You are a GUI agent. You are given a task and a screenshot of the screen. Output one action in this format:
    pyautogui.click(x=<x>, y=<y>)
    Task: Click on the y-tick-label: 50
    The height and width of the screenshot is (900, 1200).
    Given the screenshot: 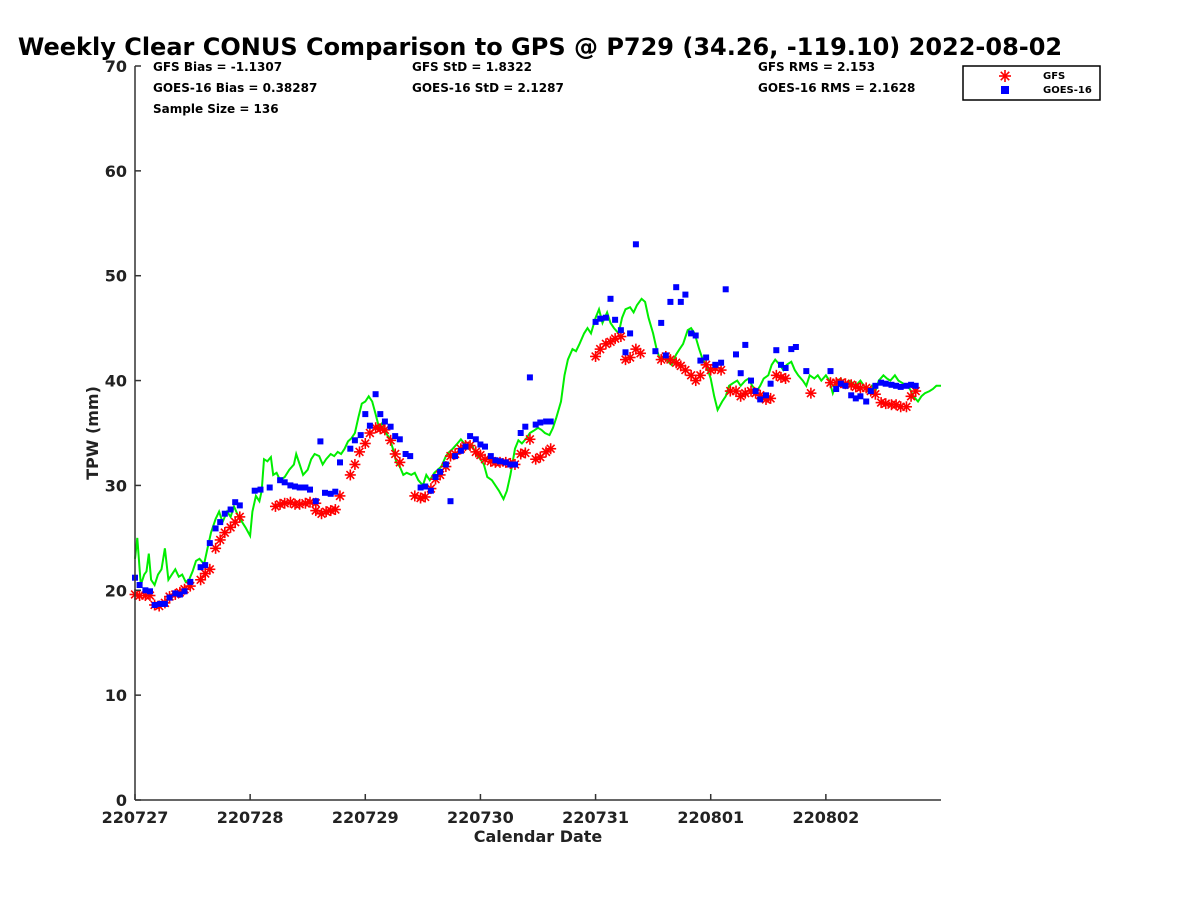 What is the action you would take?
    pyautogui.click(x=116, y=276)
    